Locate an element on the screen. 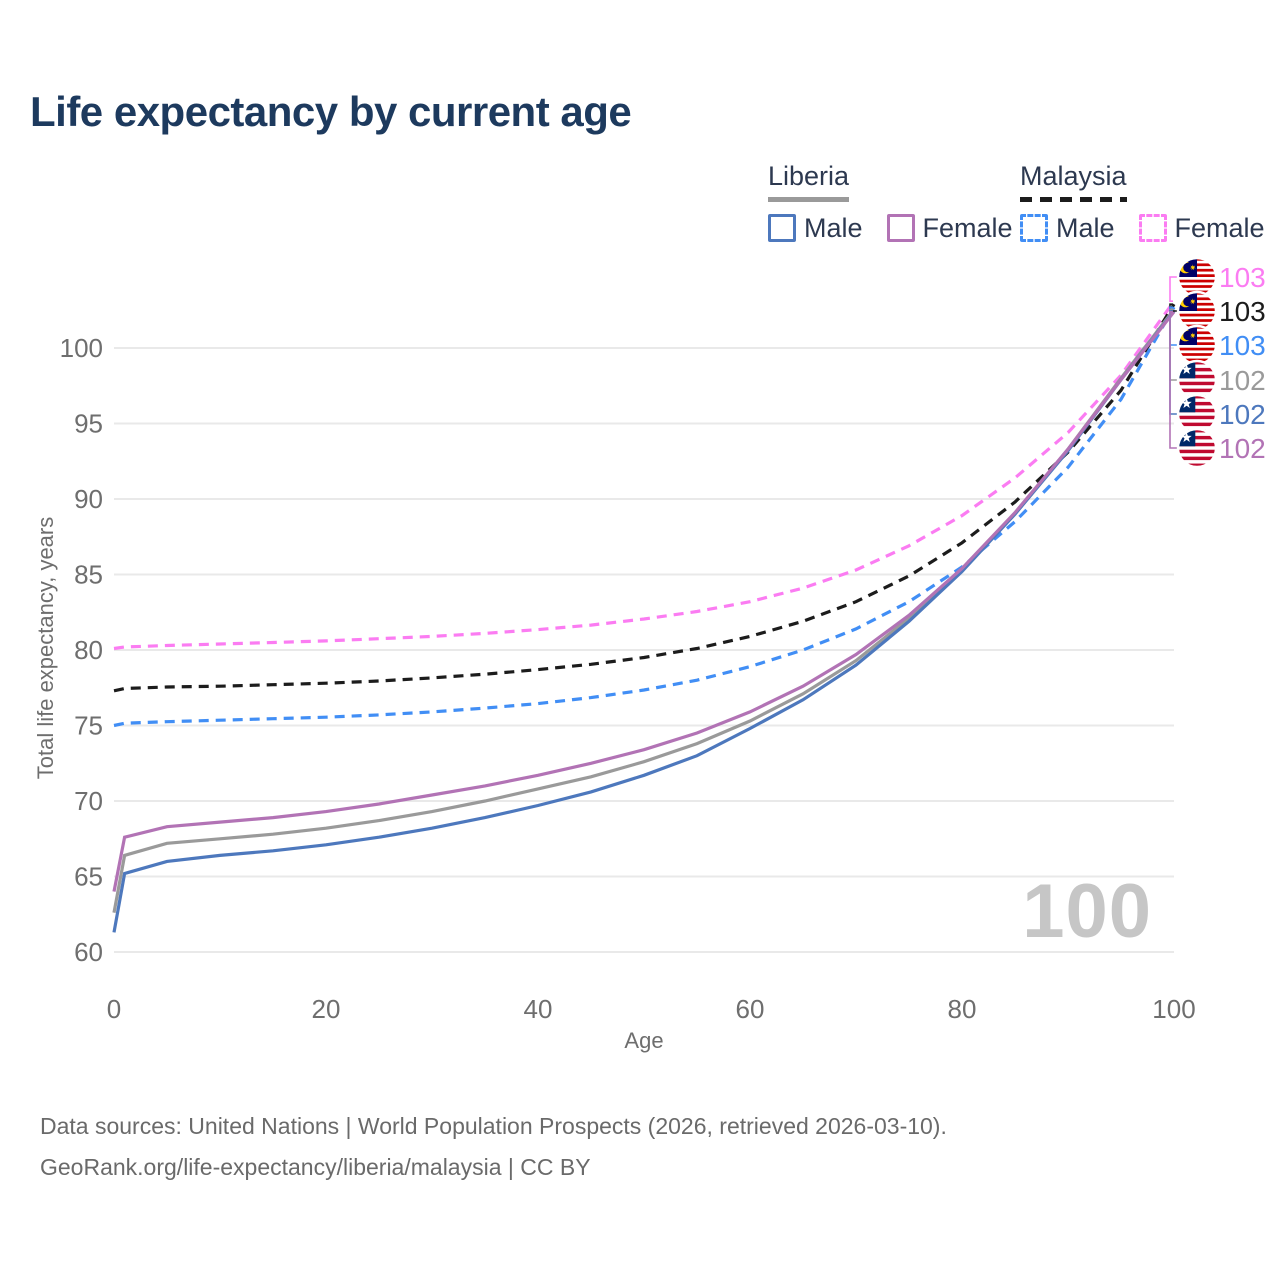  malaysia-male-swatch is located at coordinates (1034, 228).